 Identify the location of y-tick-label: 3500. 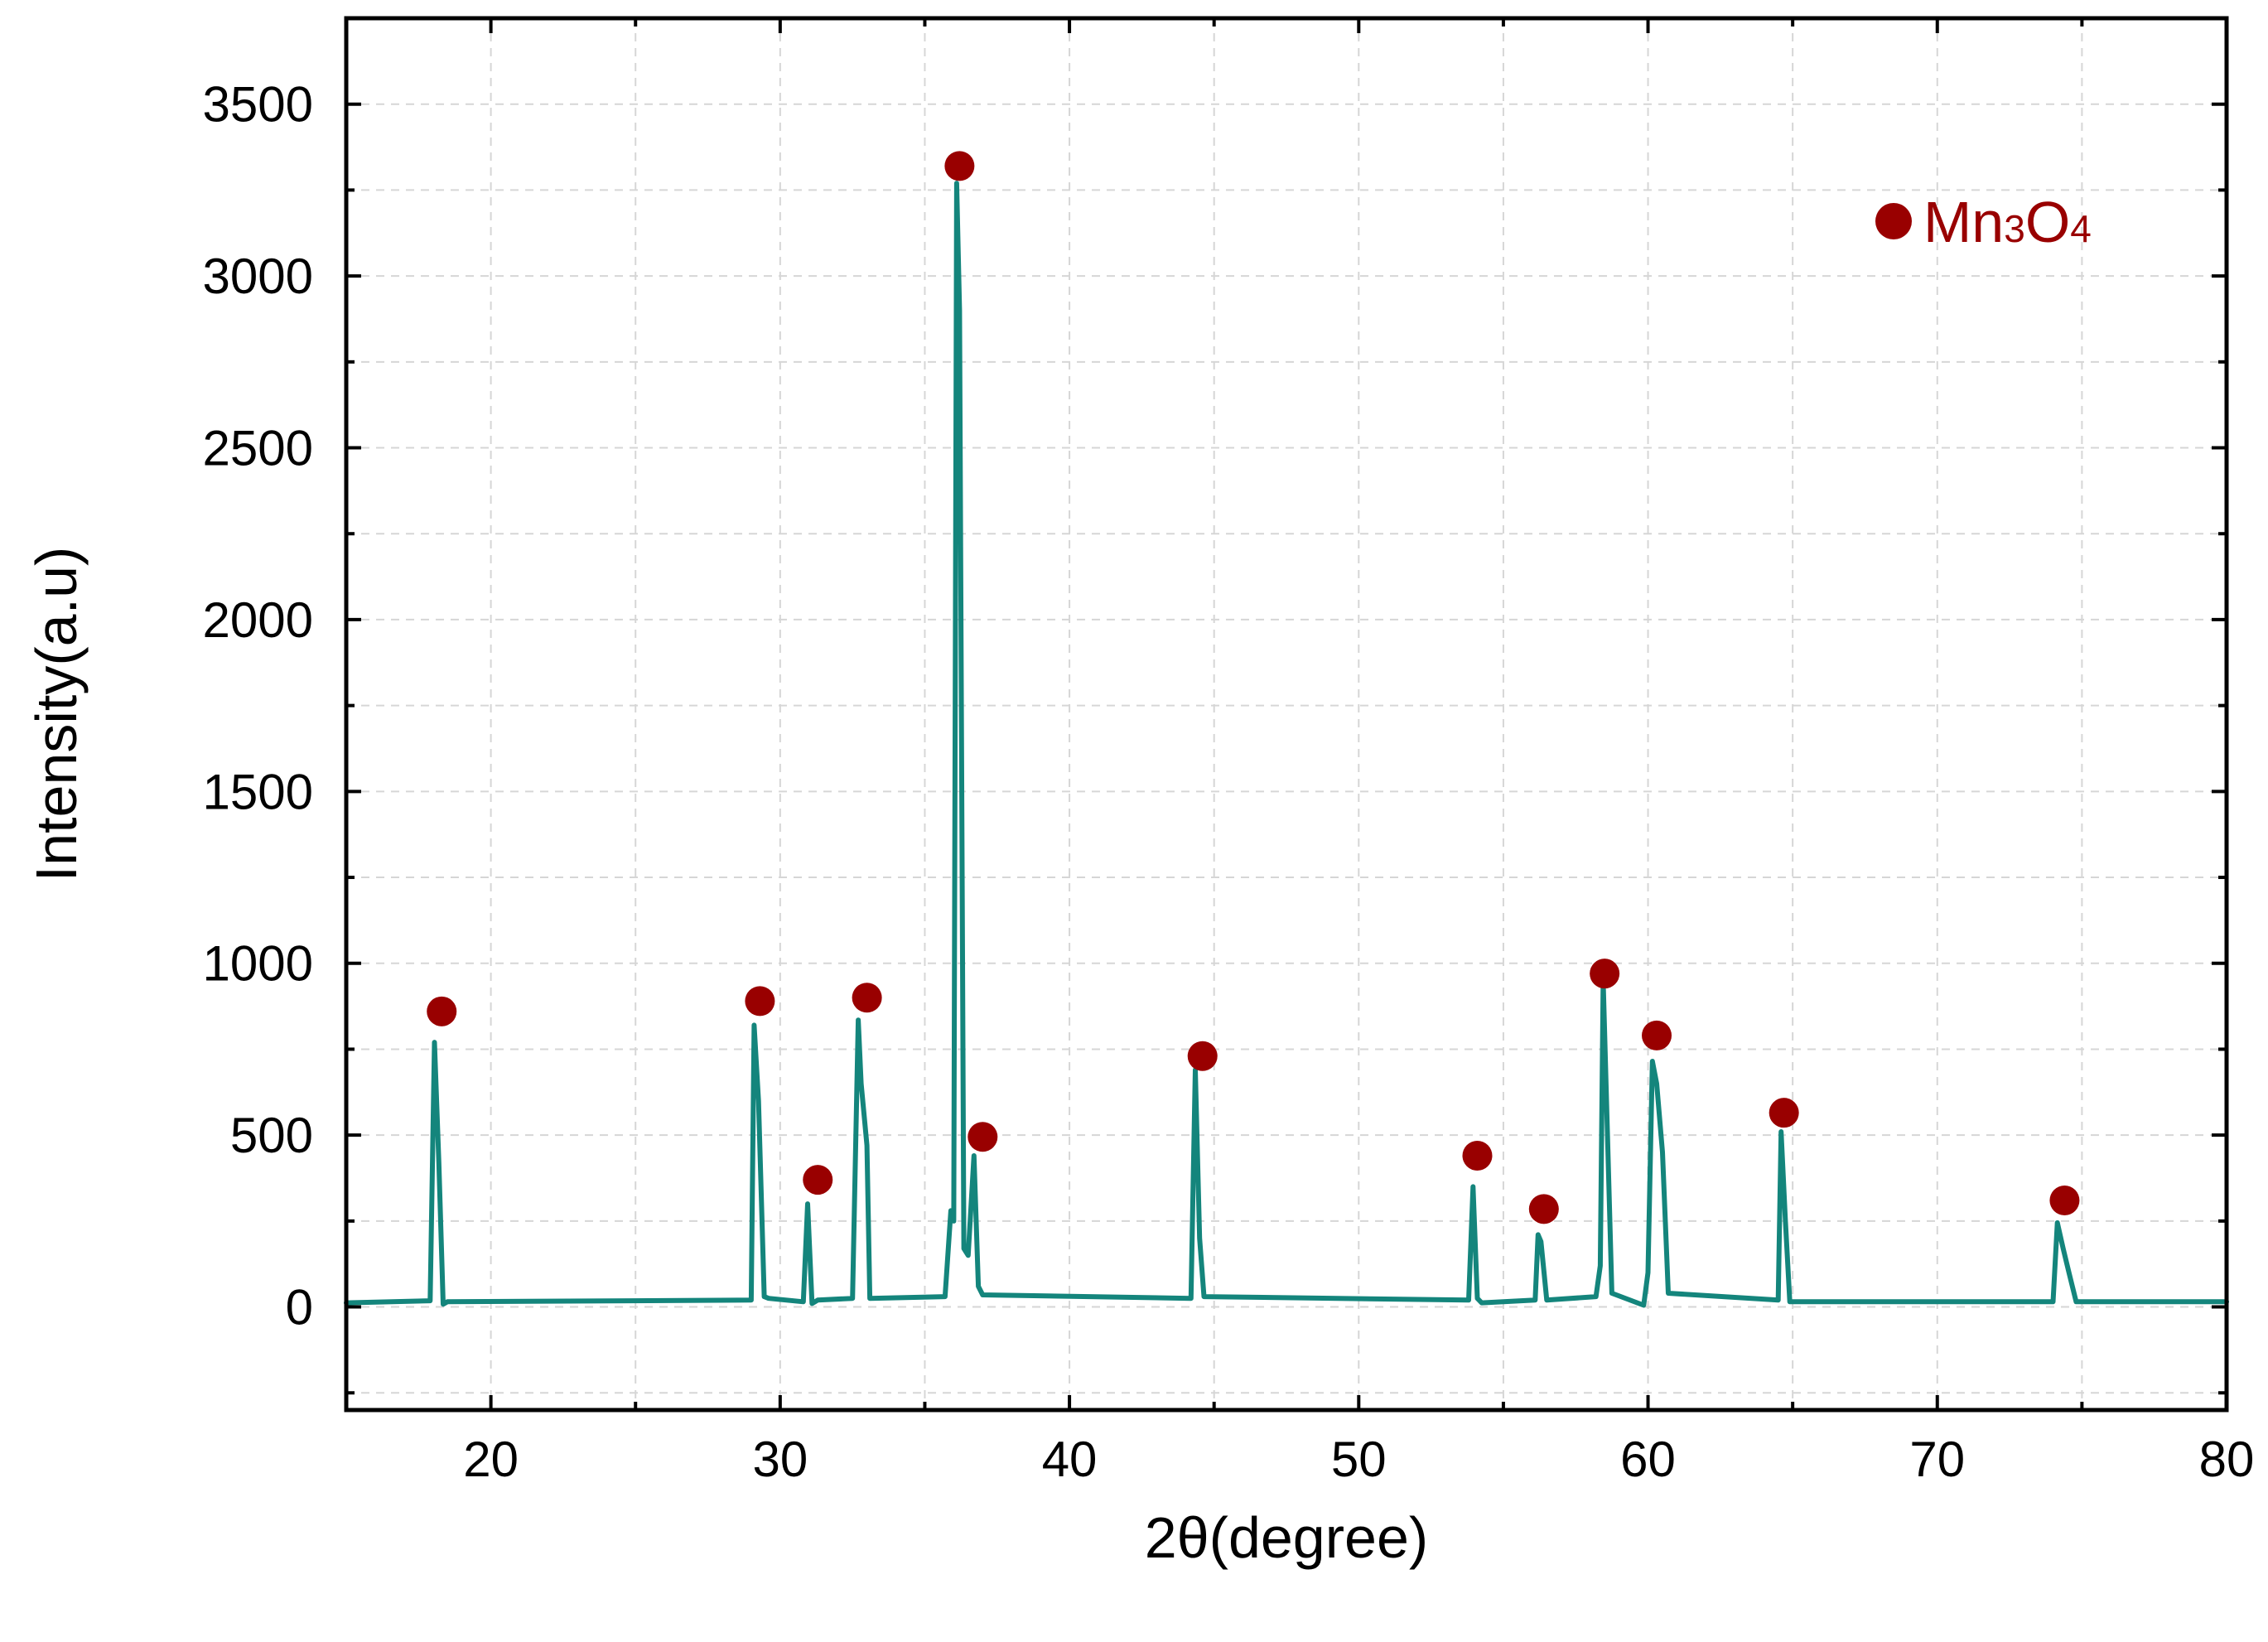
(258, 105).